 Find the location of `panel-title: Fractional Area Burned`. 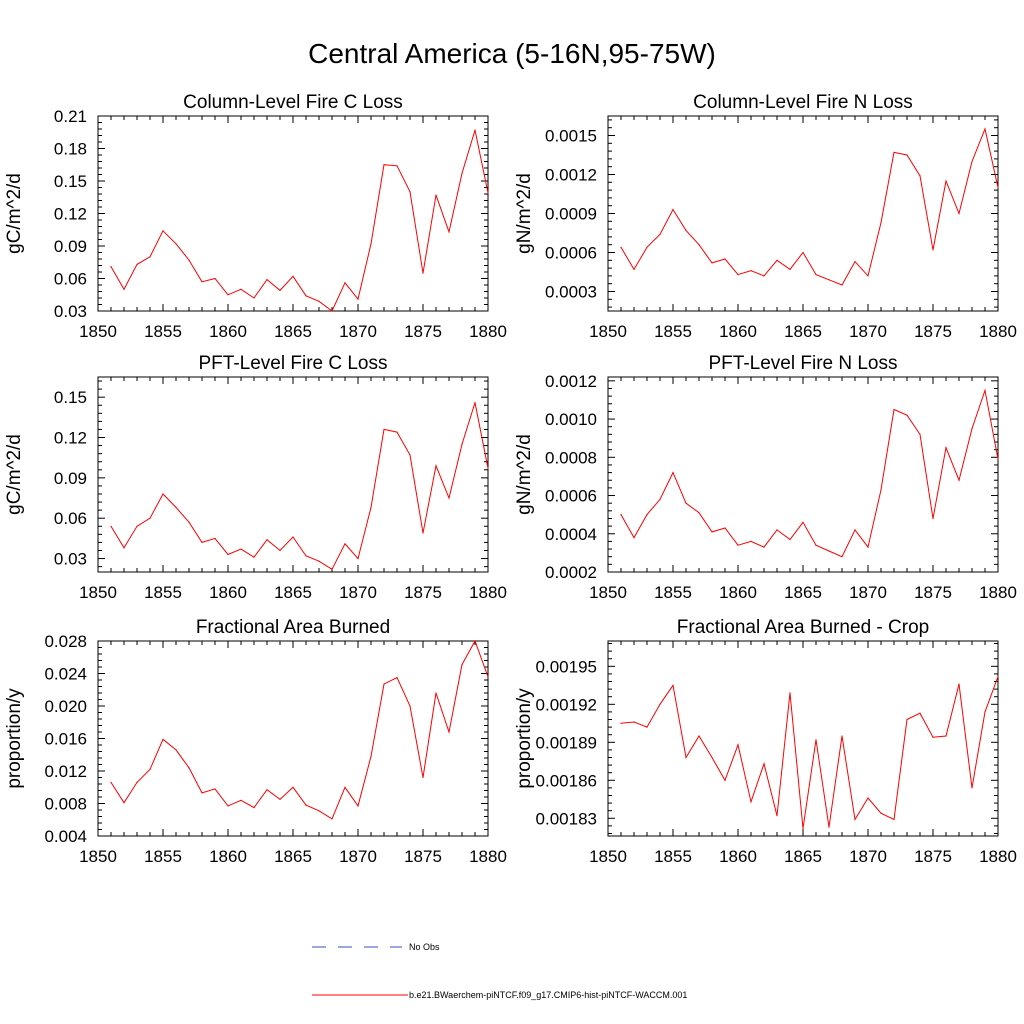

panel-title: Fractional Area Burned is located at coordinates (293, 627).